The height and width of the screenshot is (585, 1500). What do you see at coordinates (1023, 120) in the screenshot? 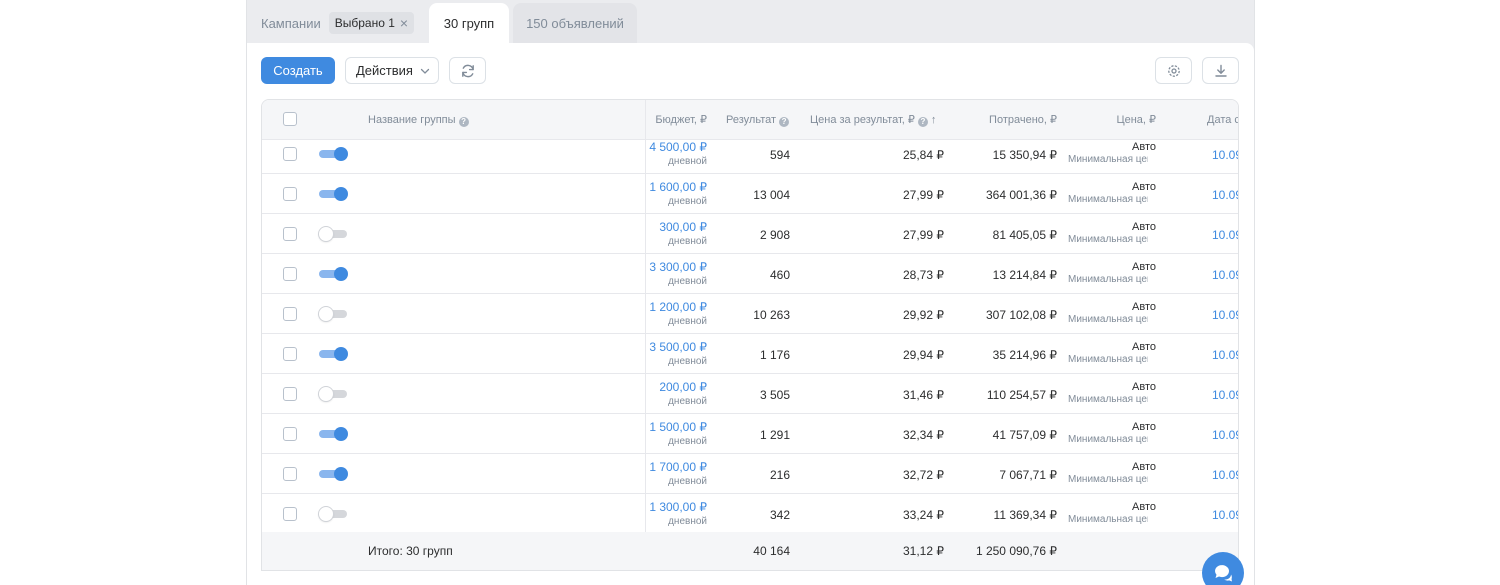
I see `header-spent: Потрачено, ₽` at bounding box center [1023, 120].